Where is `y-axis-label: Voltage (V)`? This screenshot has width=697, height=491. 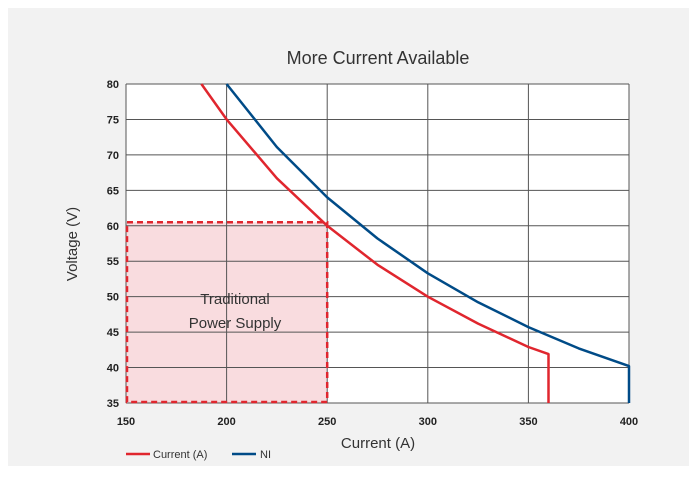
y-axis-label: Voltage (V) is located at coordinates (72, 244).